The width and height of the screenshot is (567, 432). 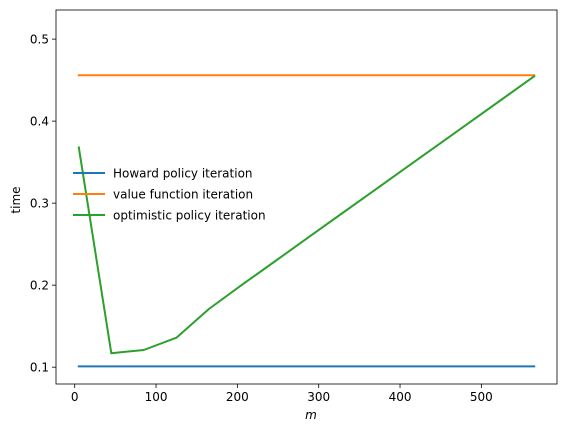 What do you see at coordinates (183, 195) in the screenshot?
I see `legend-label: value function iteration` at bounding box center [183, 195].